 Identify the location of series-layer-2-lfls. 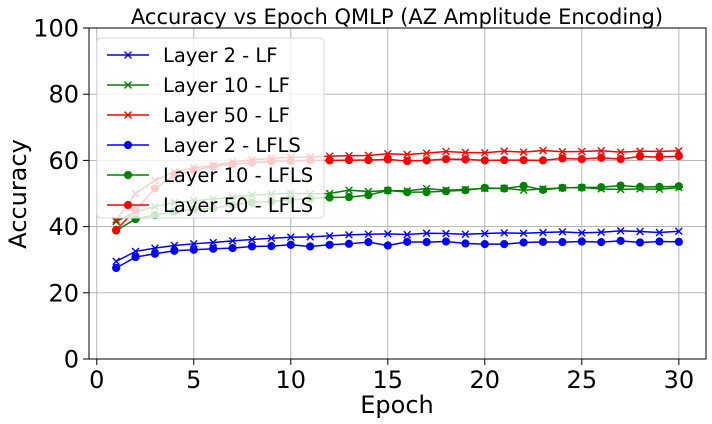
(397, 254).